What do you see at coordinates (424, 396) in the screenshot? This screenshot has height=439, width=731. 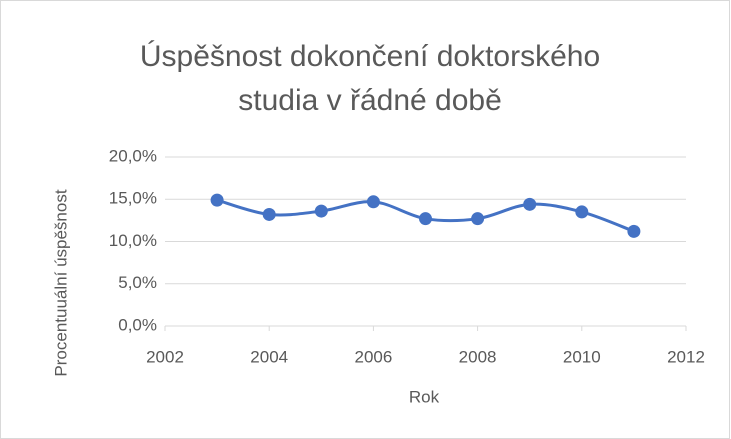 I see `x-axis-label: Rok` at bounding box center [424, 396].